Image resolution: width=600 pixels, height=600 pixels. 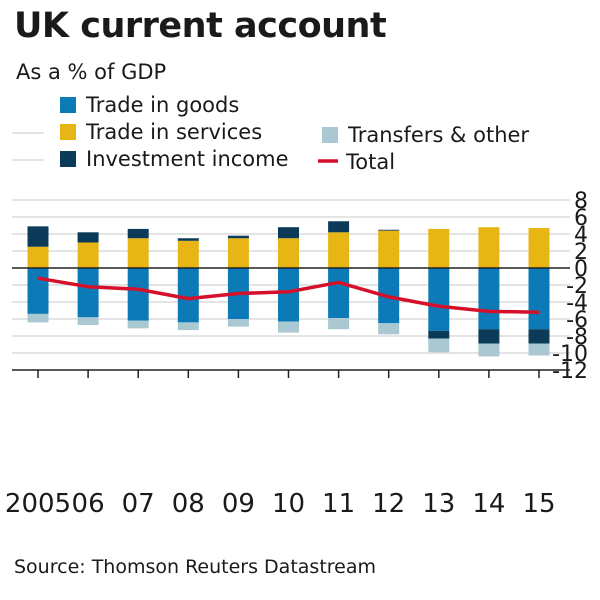 I want to click on y-tick-label: -12, so click(x=570, y=371).